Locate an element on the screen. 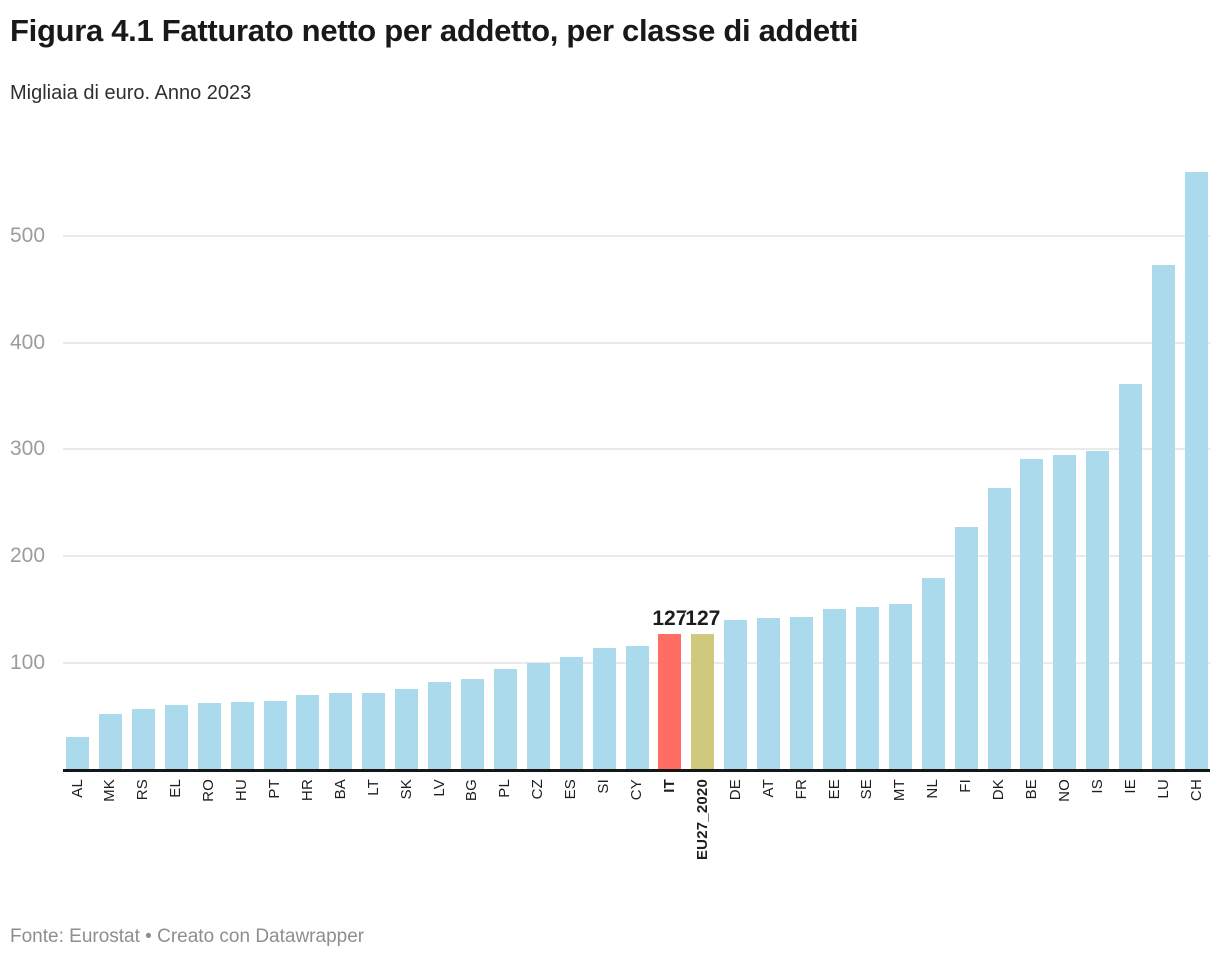 The width and height of the screenshot is (1220, 964). y-axis-tick-label: 500 is located at coordinates (28, 235).